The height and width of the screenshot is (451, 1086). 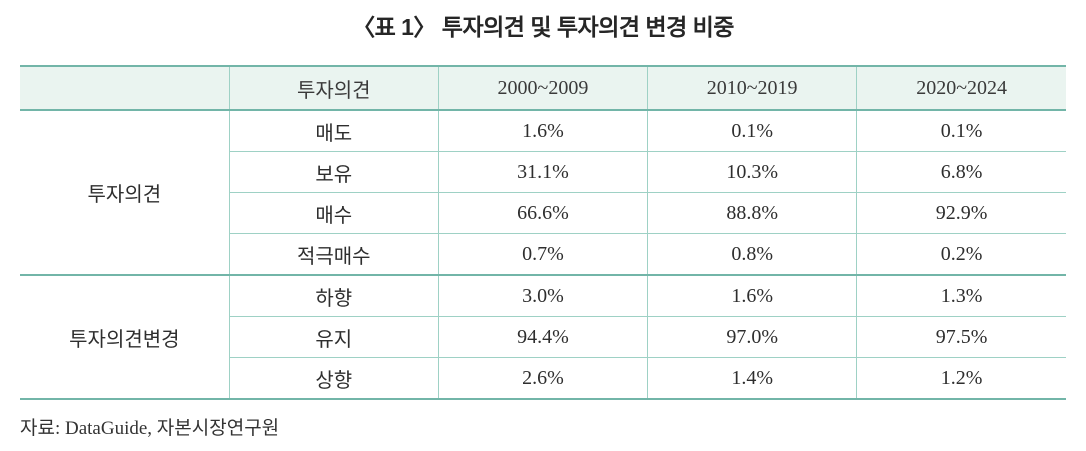 I want to click on header-cell-opinion: 투자의견, so click(x=333, y=88).